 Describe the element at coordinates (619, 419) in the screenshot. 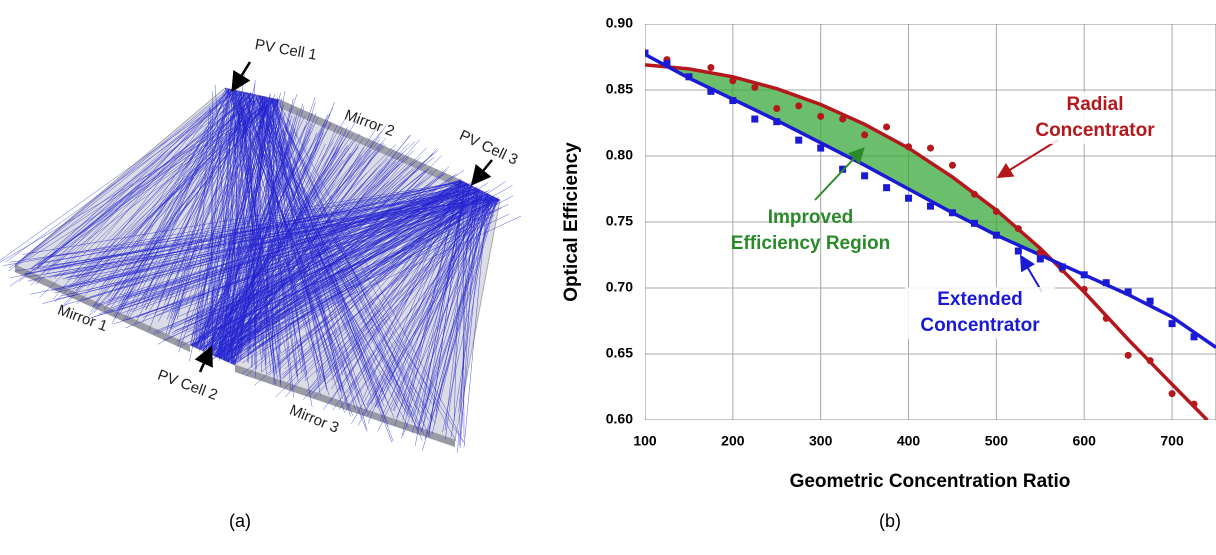

I see `y-tick-label: 0.60` at that location.